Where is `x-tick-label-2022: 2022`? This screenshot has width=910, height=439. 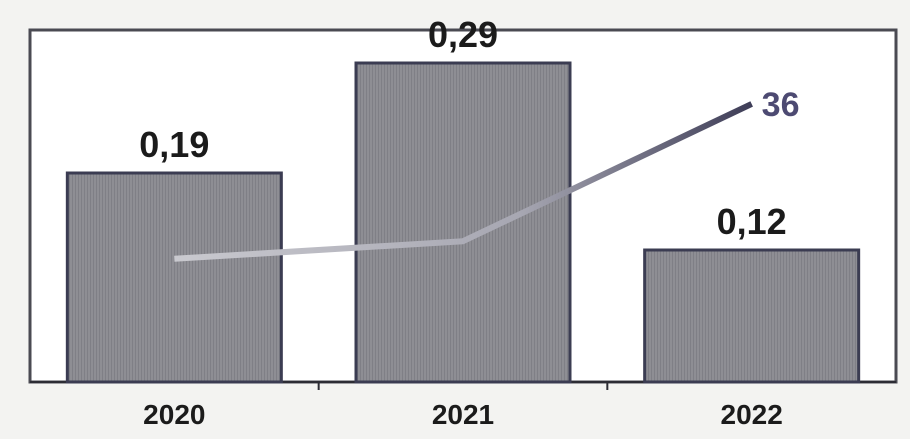
x-tick-label-2022: 2022 is located at coordinates (752, 414).